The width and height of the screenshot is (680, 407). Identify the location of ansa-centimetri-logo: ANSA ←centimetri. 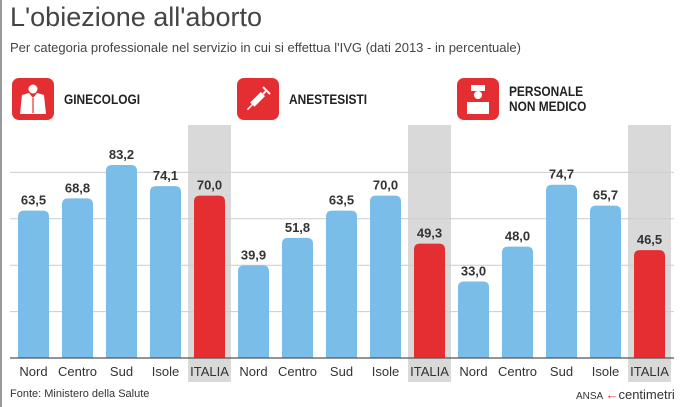
(625, 394).